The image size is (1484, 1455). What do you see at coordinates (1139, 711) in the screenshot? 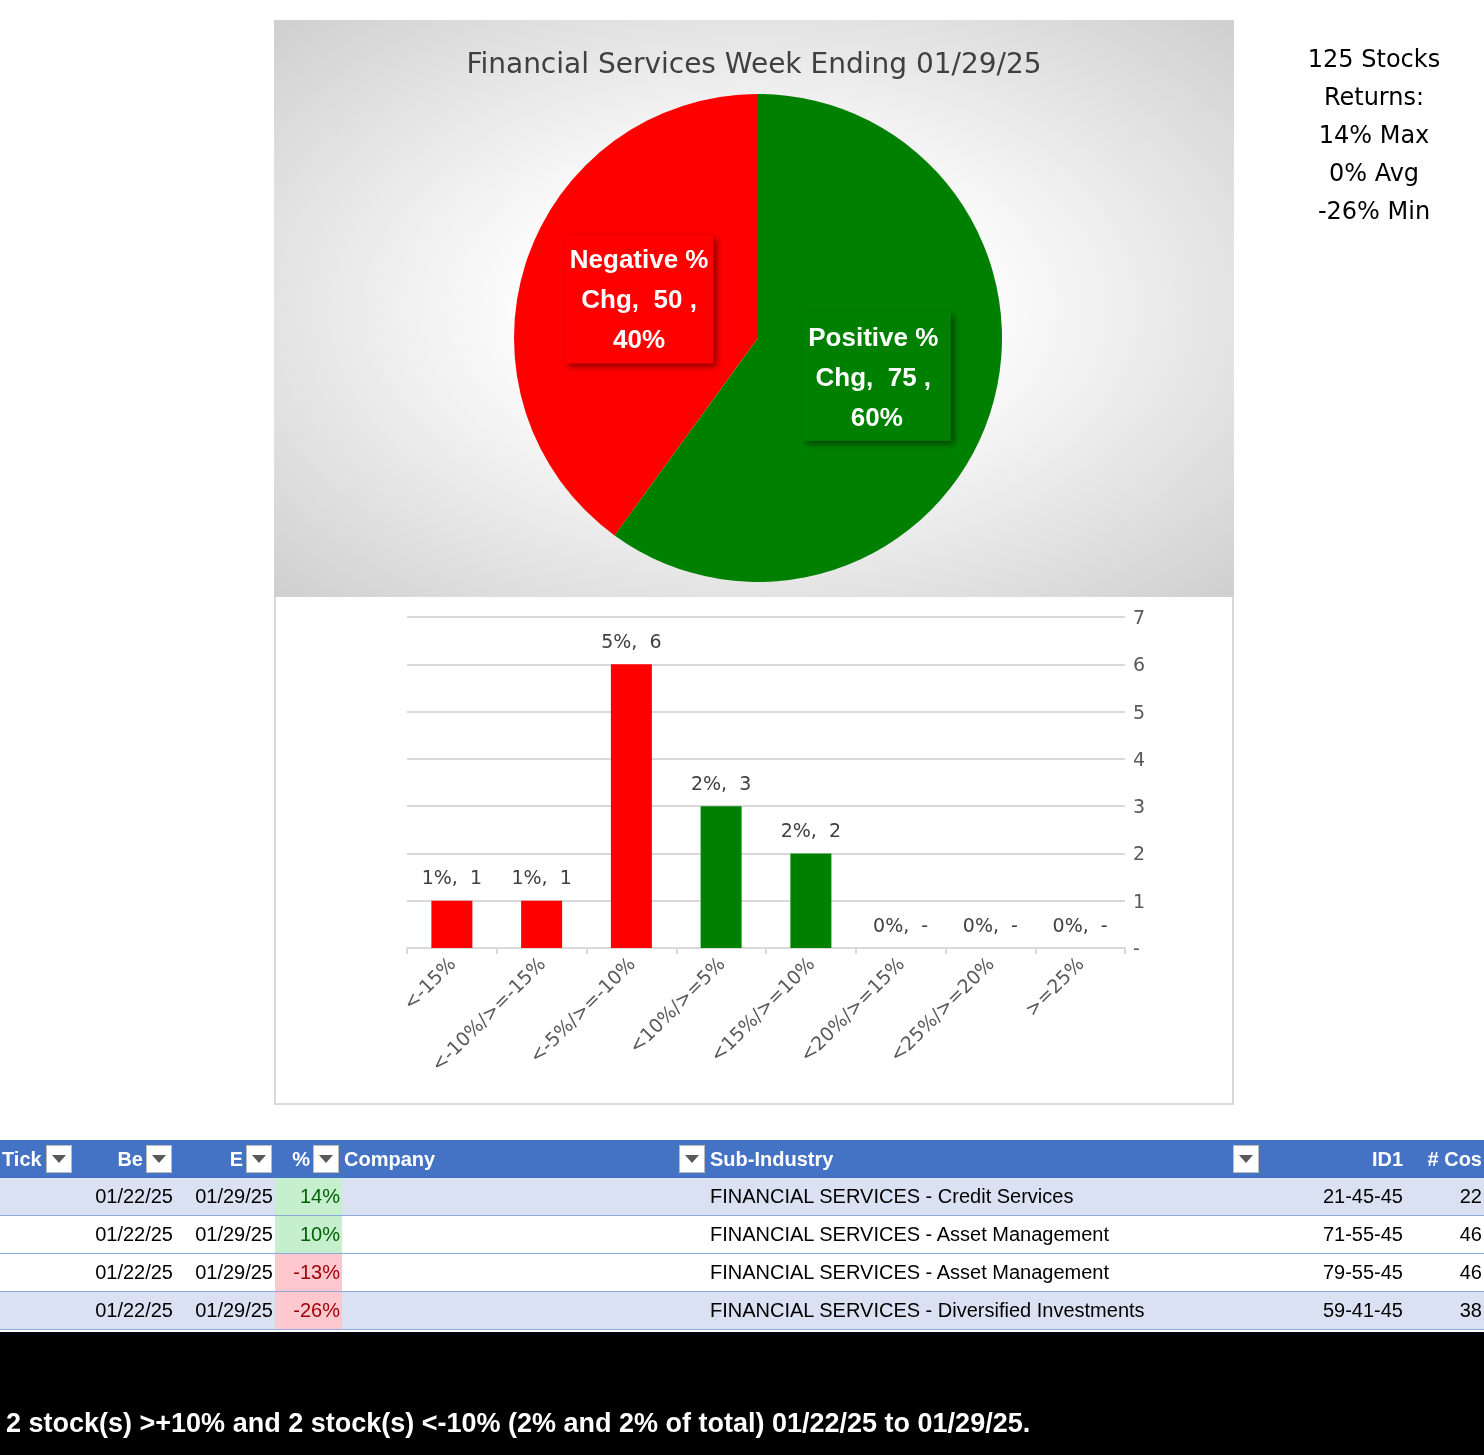
I see `y-tick-label: 5` at bounding box center [1139, 711].